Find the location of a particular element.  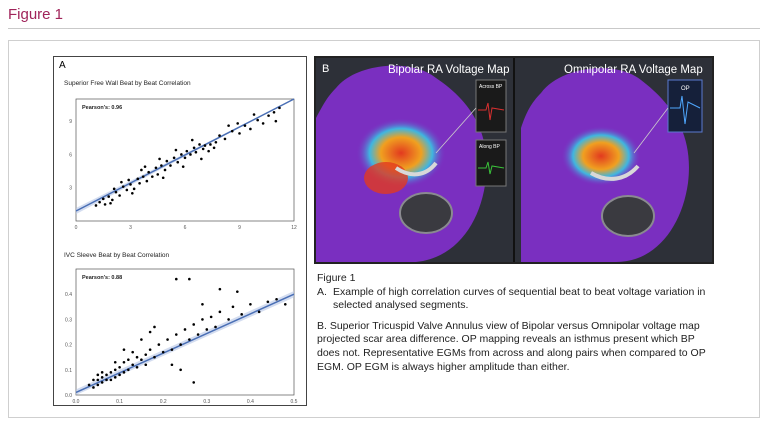

chart-2-y-tick-label: 0.2 is located at coordinates (68, 346).